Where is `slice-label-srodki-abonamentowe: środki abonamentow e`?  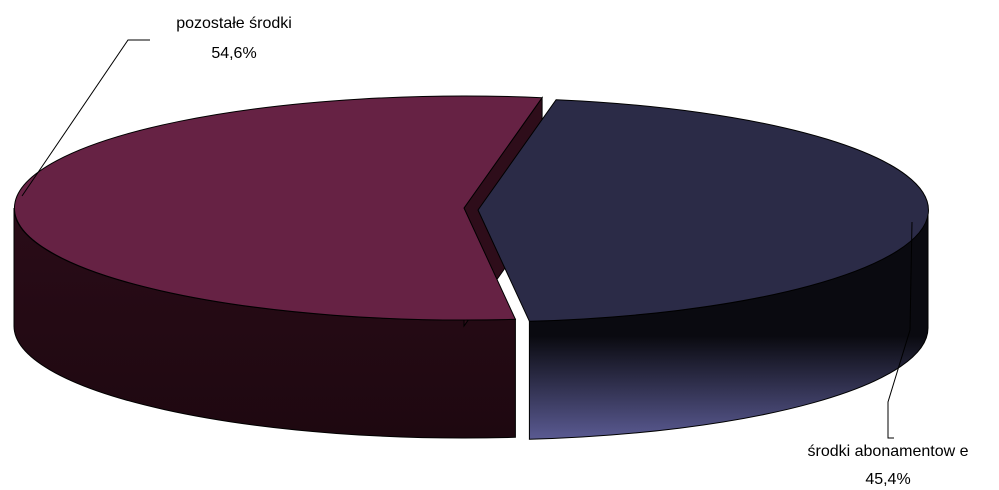
slice-label-srodki-abonamentowe: środki abonamentow e is located at coordinates (888, 451).